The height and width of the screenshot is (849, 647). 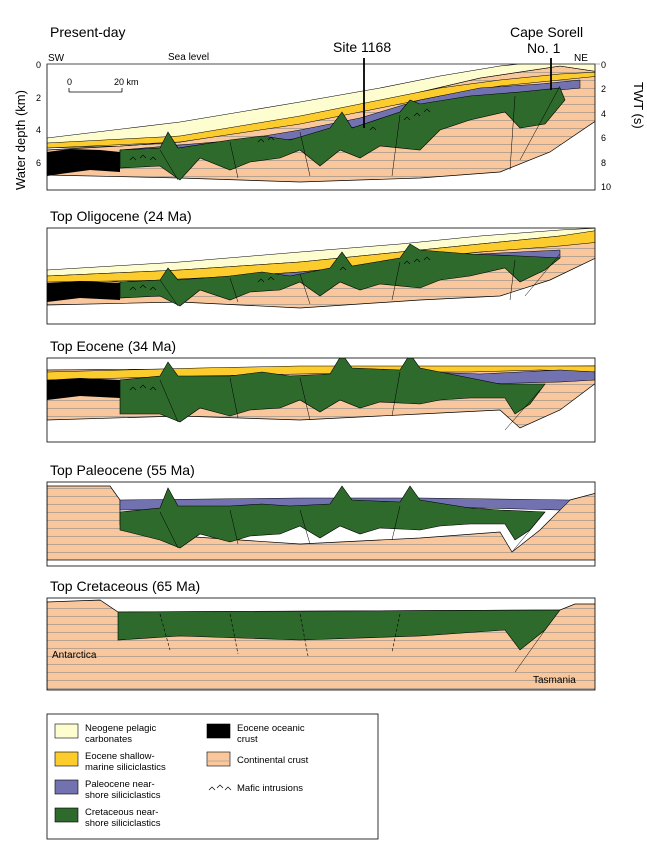 I want to click on panel-top-paleocene, so click(x=321, y=523).